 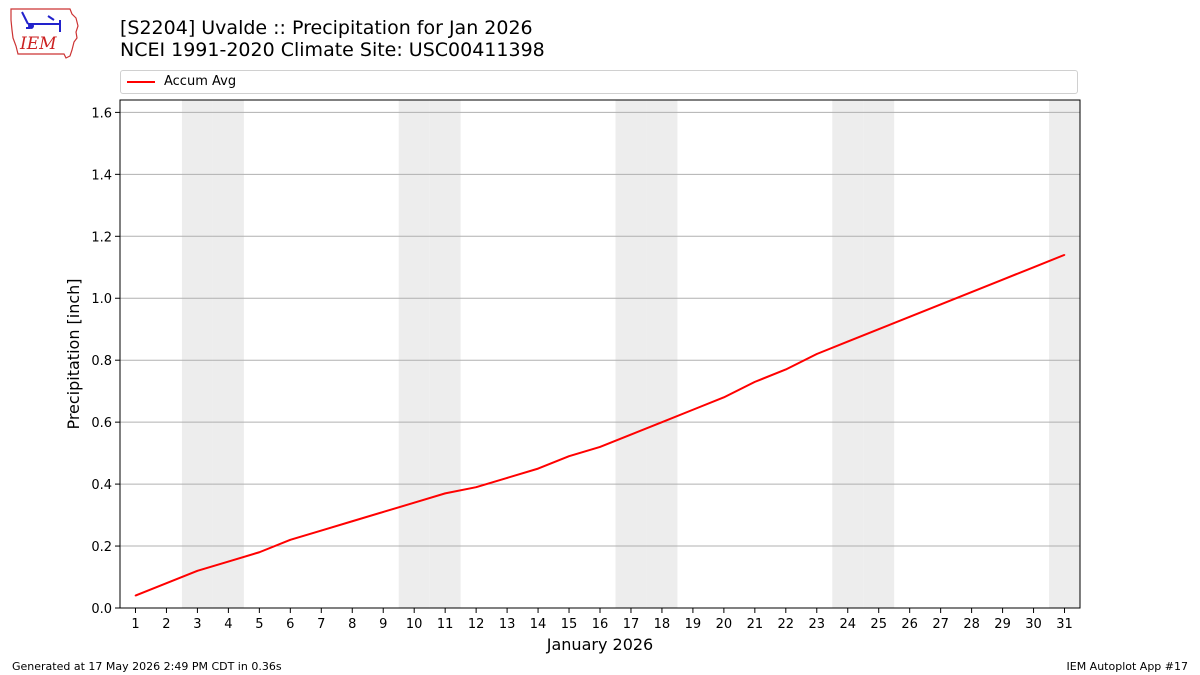 I want to click on x-tick-label: 6, so click(x=290, y=624).